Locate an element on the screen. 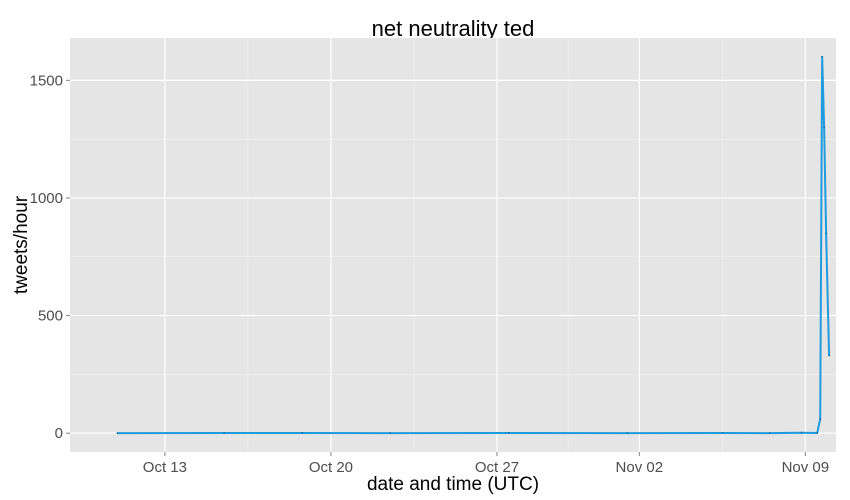  x-tick-label: Nov 09 is located at coordinates (806, 467).